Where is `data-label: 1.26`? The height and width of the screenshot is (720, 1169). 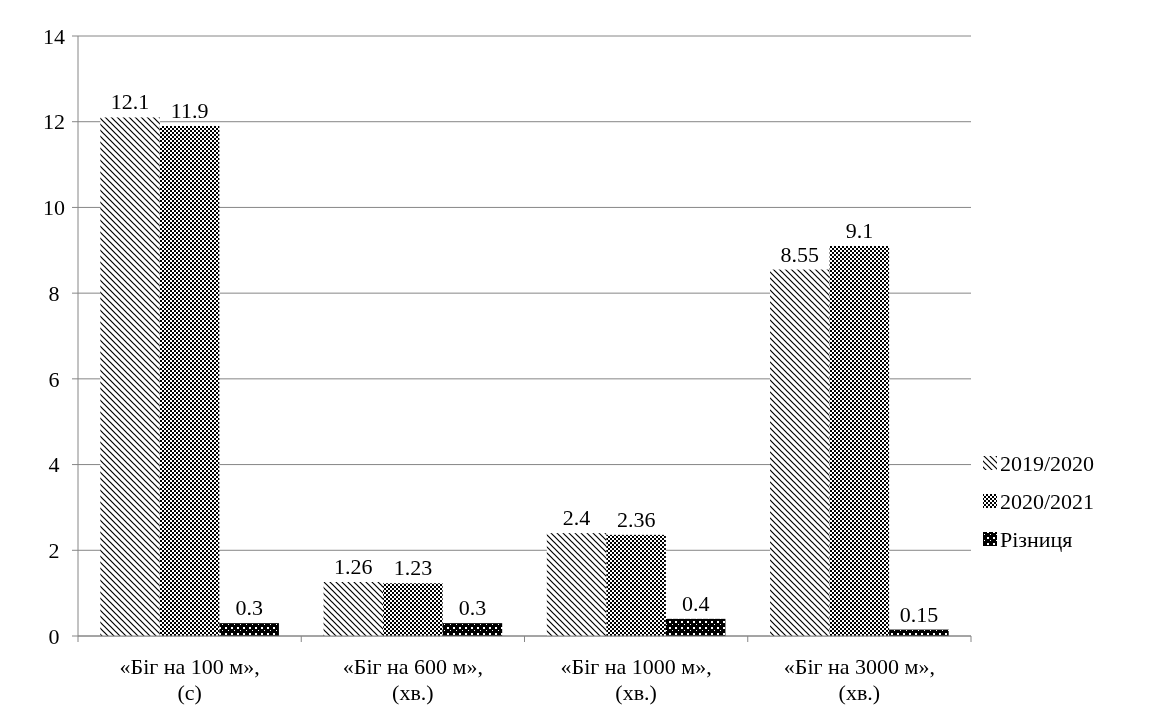 data-label: 1.26 is located at coordinates (353, 566).